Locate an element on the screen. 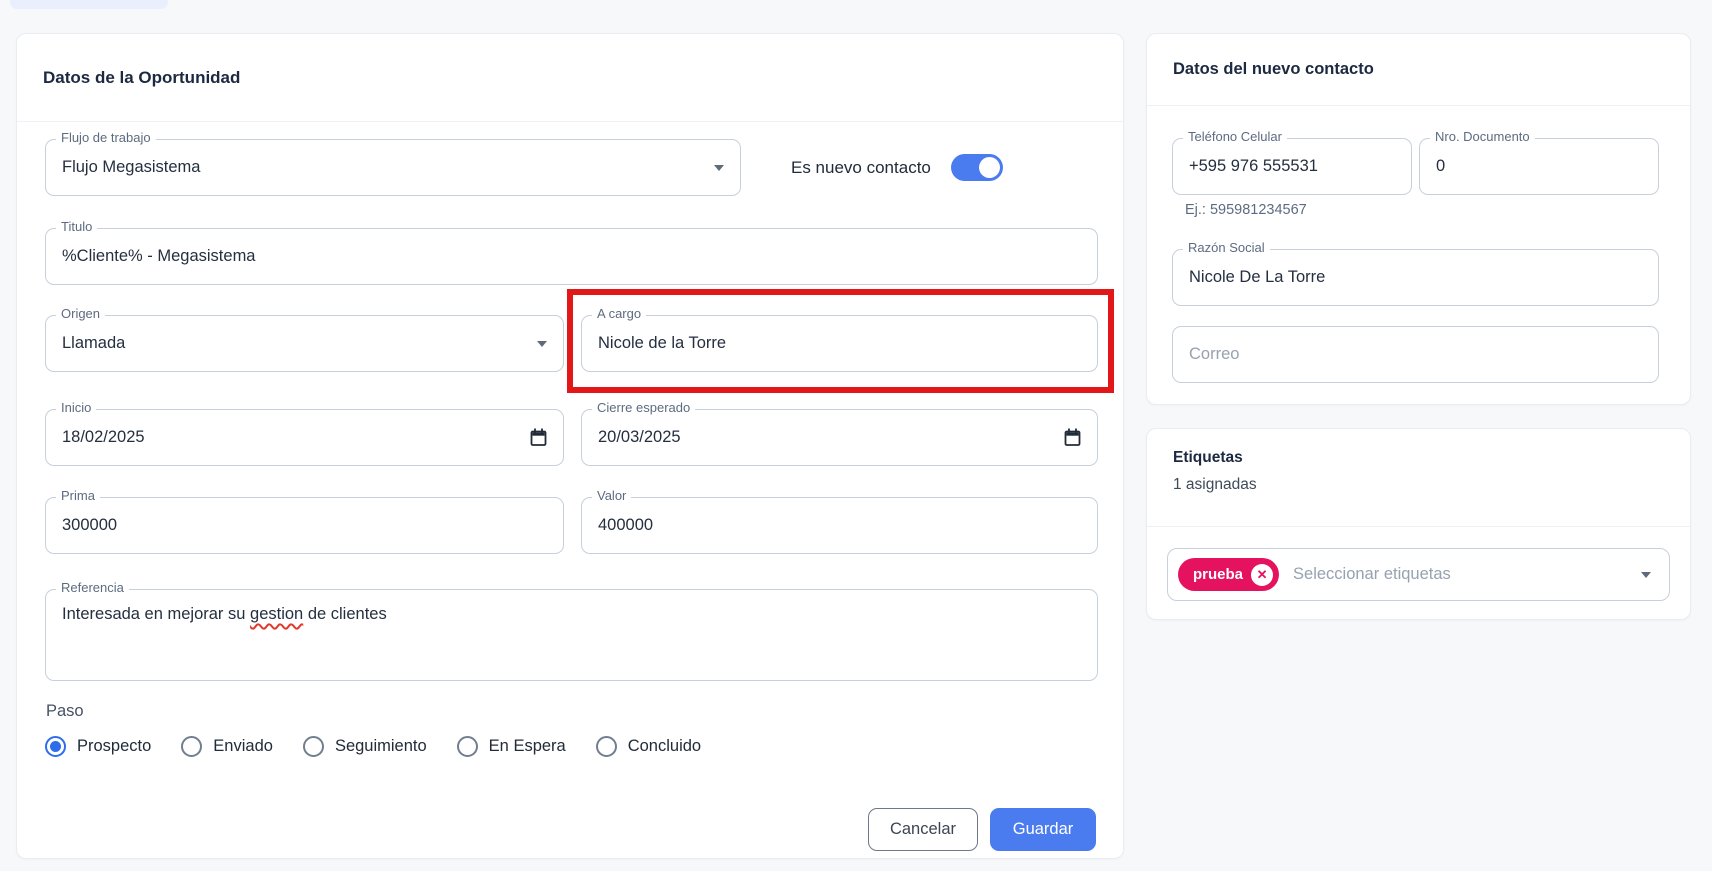 Image resolution: width=1712 pixels, height=871 pixels. radio-prospecto: Prospecto is located at coordinates (98, 746).